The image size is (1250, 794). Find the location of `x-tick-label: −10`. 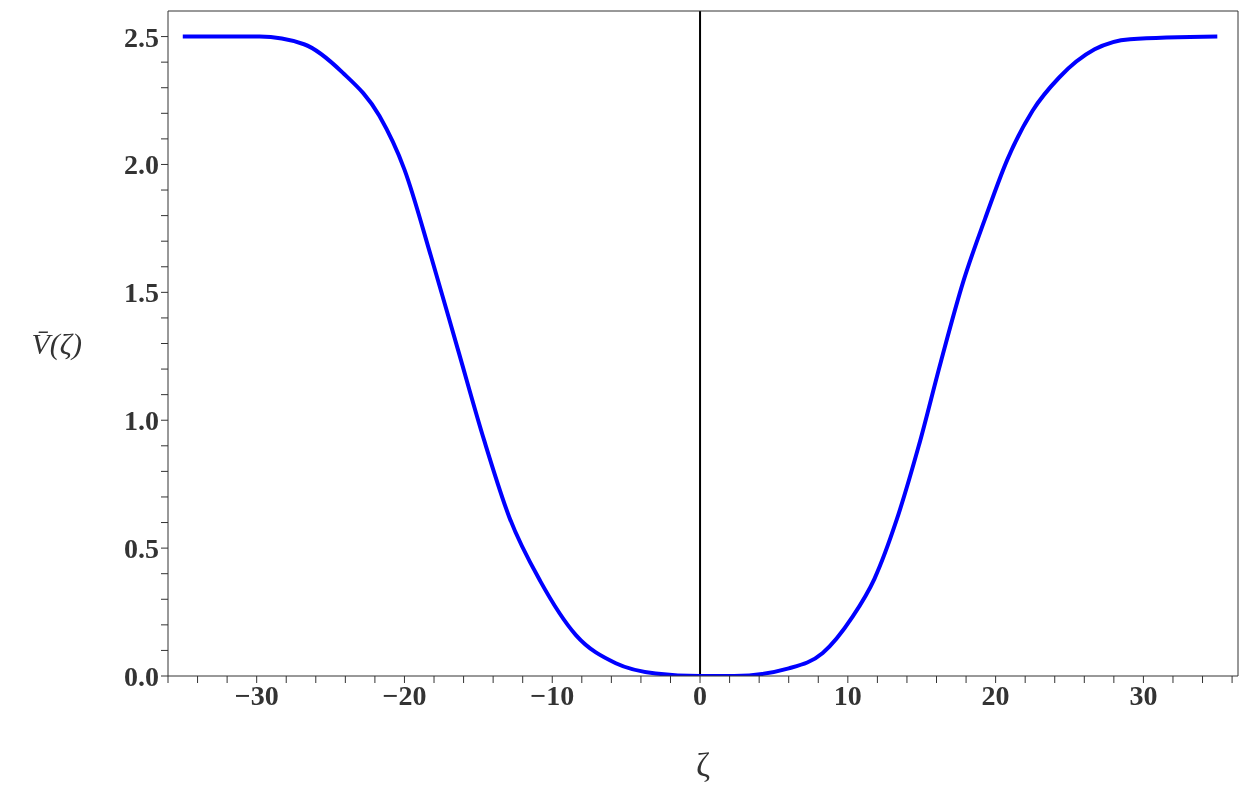

x-tick-label: −10 is located at coordinates (552, 695).